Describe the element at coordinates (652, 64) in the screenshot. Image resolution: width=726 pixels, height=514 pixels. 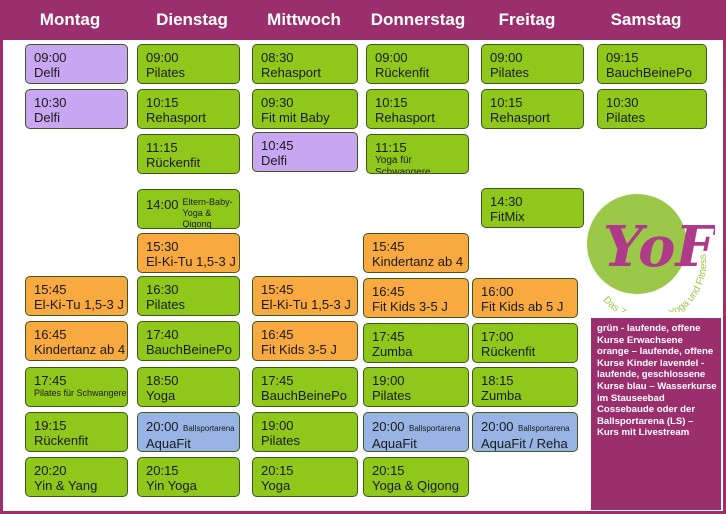
I see `class-card: 09:15 BauchBeinePo` at that location.